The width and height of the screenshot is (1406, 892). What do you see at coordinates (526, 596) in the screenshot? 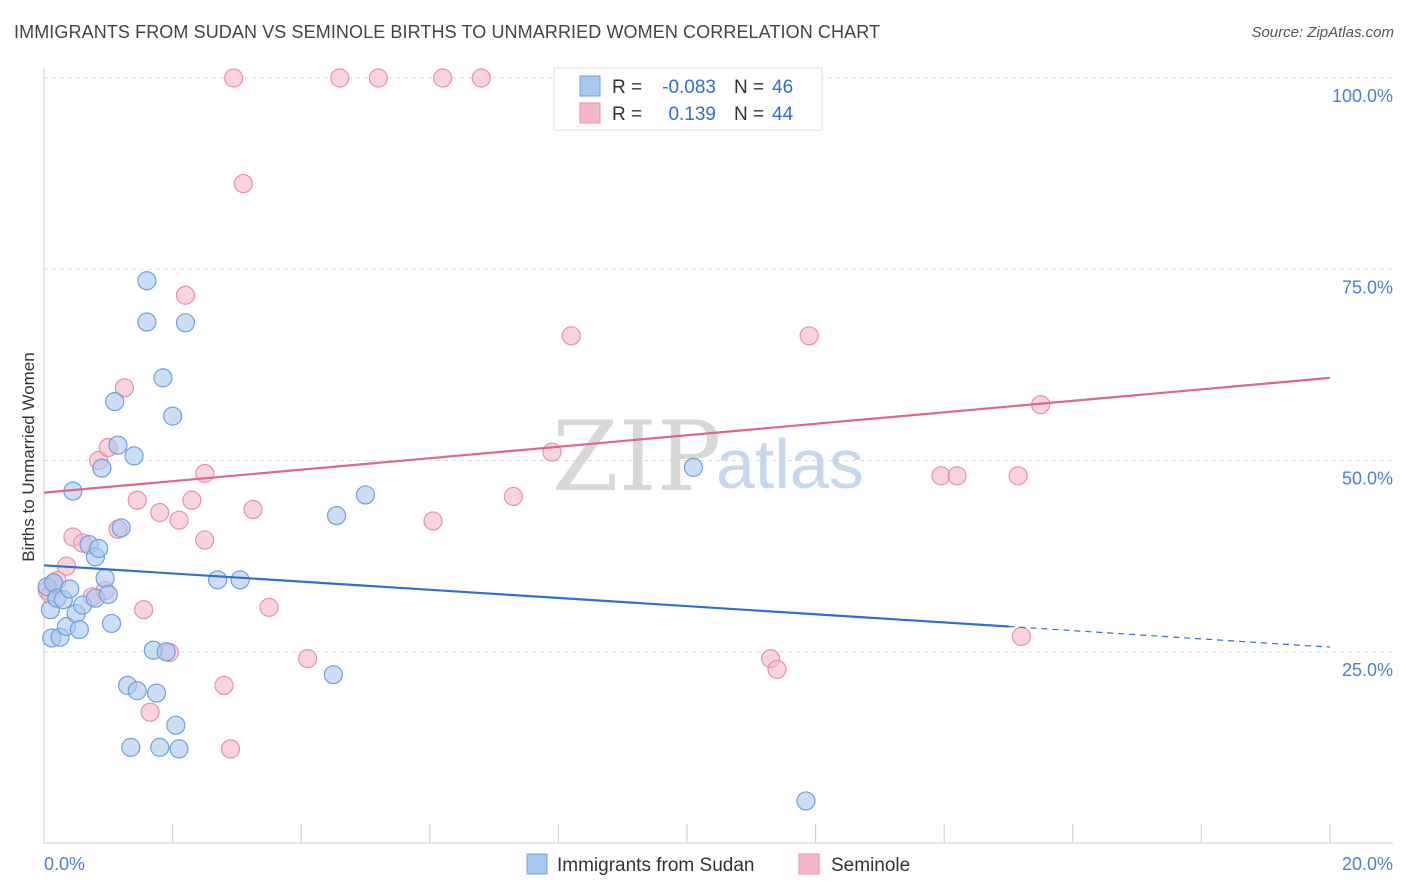
I see `sudan-trend-line` at bounding box center [526, 596].